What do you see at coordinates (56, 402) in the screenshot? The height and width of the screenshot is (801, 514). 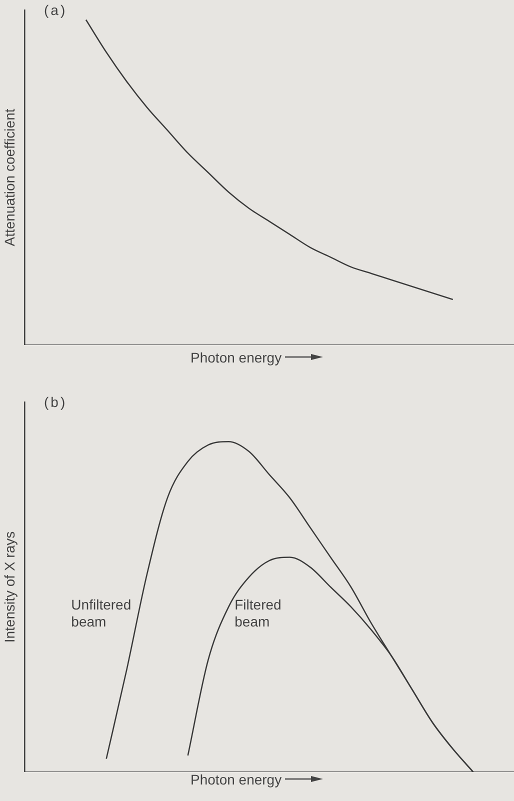 I see `chart-title: (b)` at bounding box center [56, 402].